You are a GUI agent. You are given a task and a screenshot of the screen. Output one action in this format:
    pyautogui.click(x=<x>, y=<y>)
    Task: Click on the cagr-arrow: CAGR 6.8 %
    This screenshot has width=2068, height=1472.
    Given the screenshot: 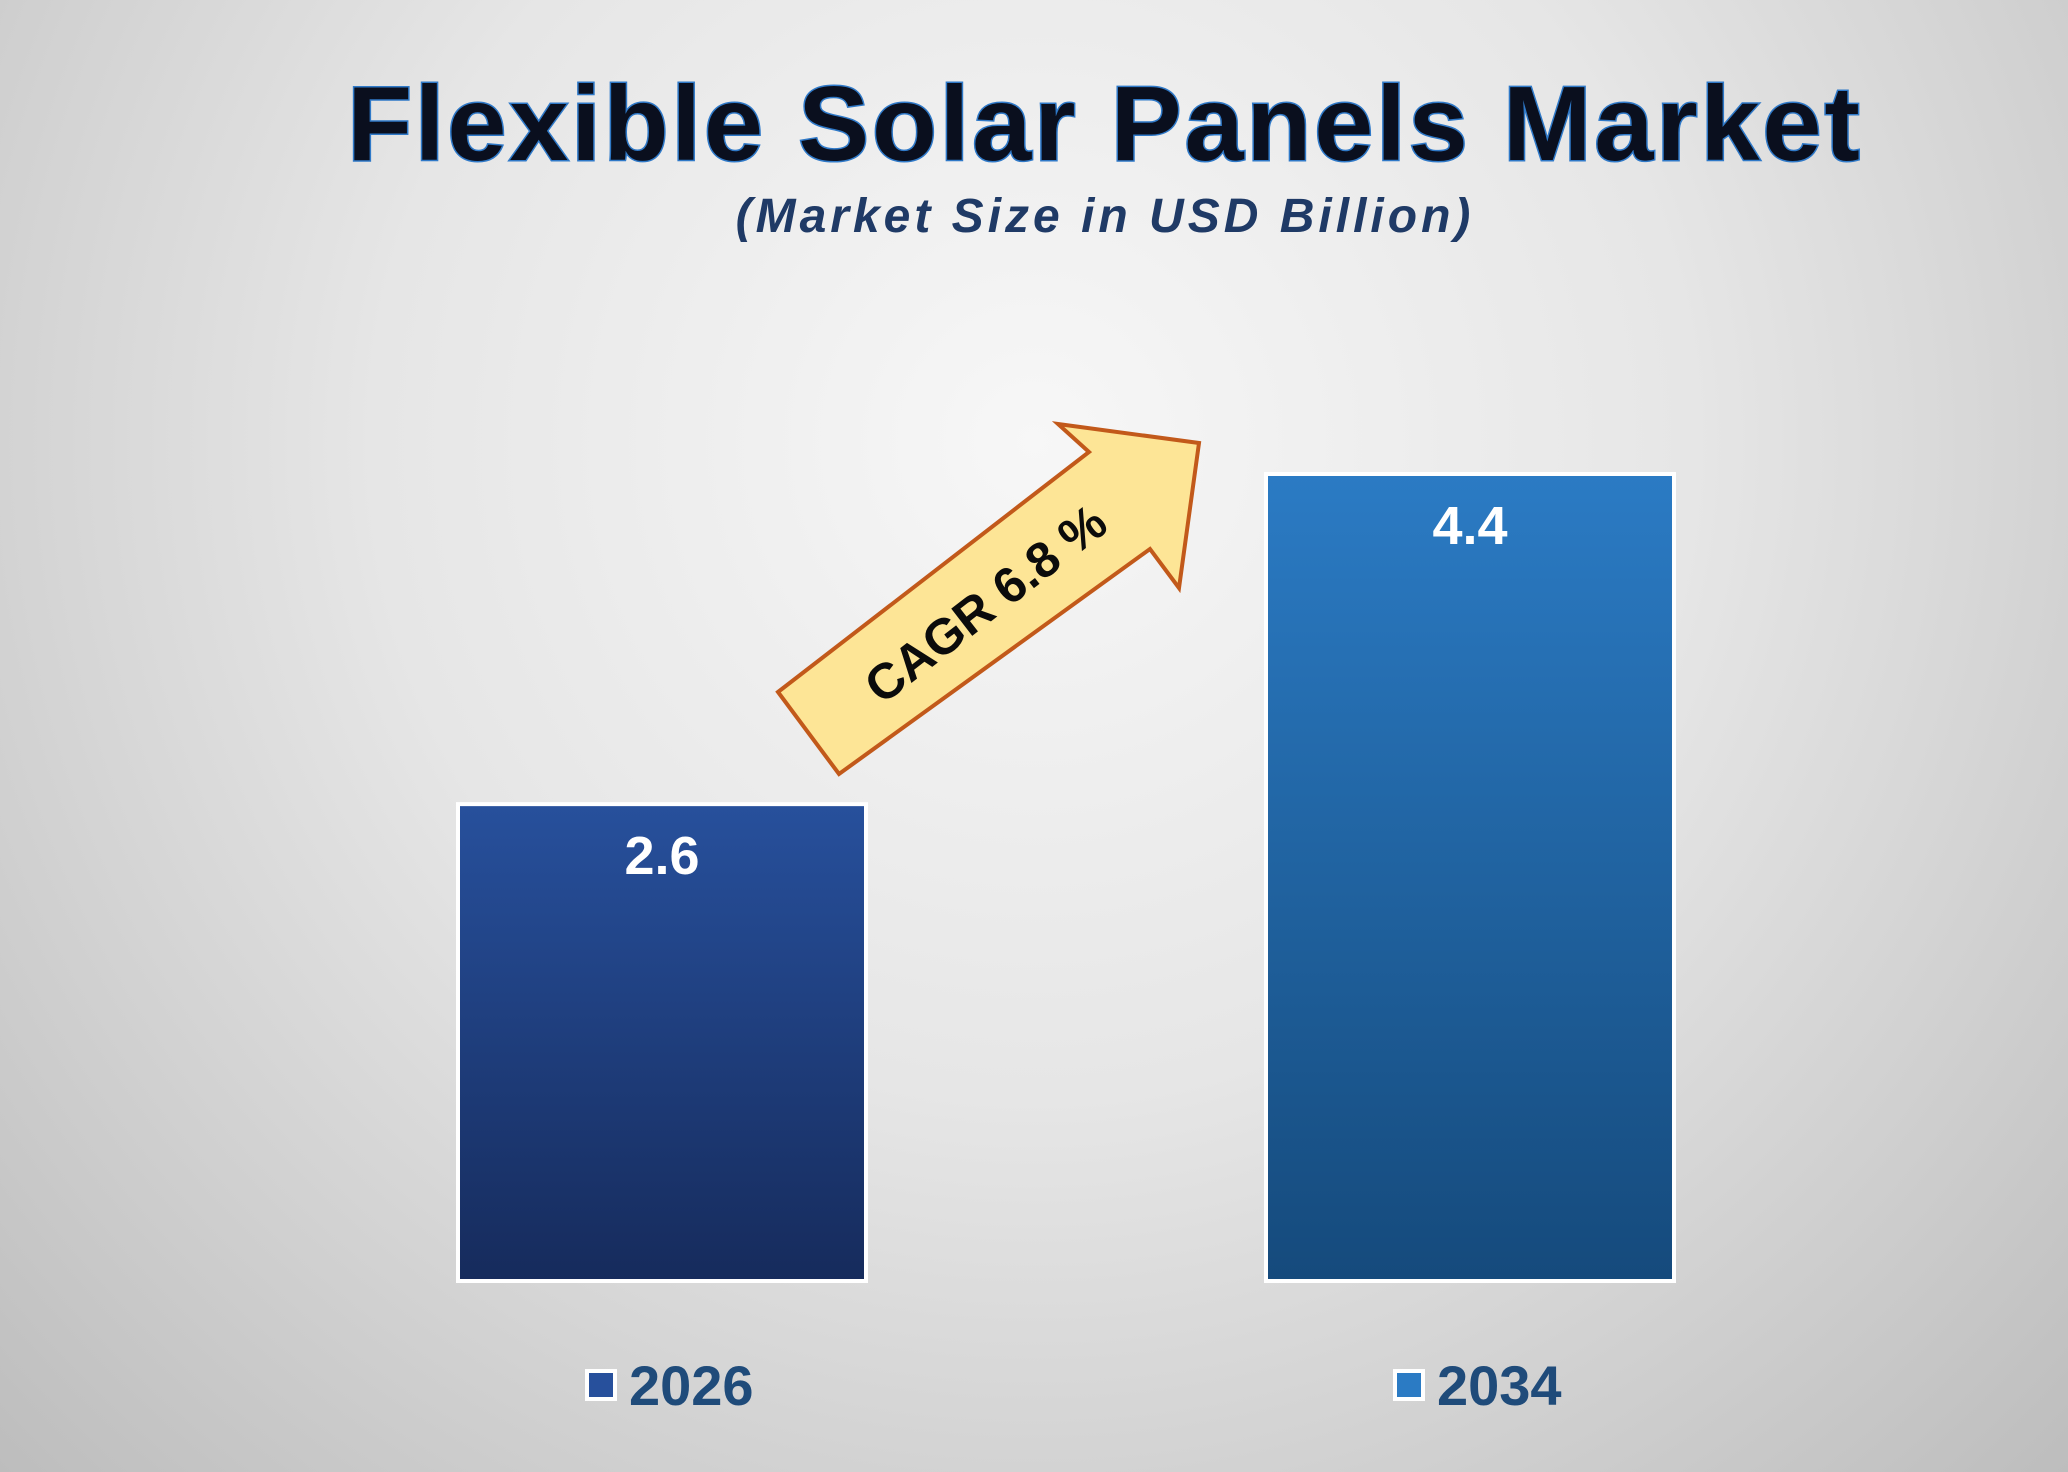 What is the action you would take?
    pyautogui.click(x=988, y=599)
    